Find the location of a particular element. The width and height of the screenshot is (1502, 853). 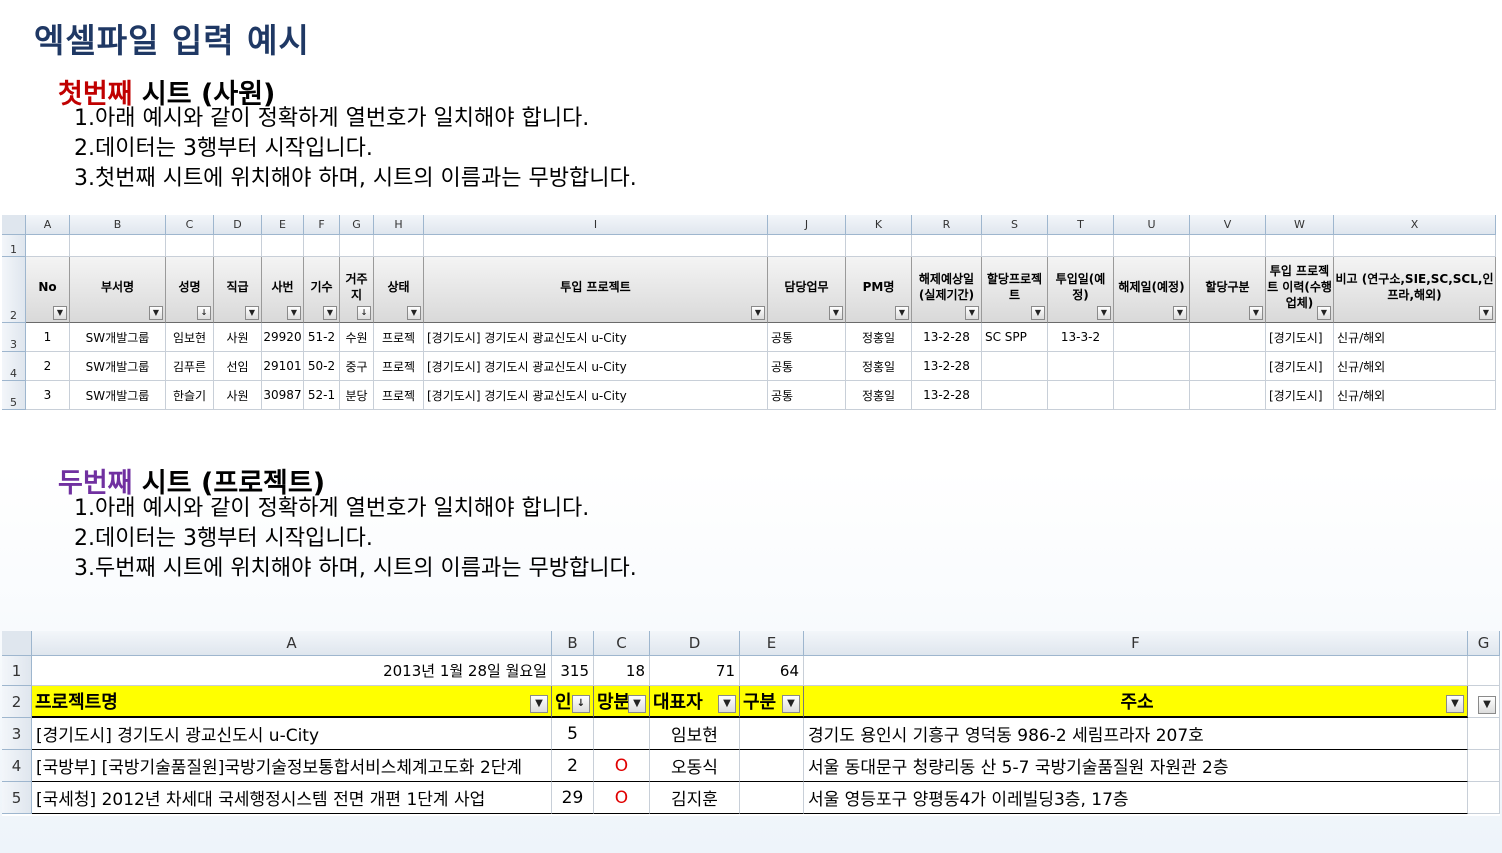

filter-dropdown-button: ↓ is located at coordinates (581, 704).